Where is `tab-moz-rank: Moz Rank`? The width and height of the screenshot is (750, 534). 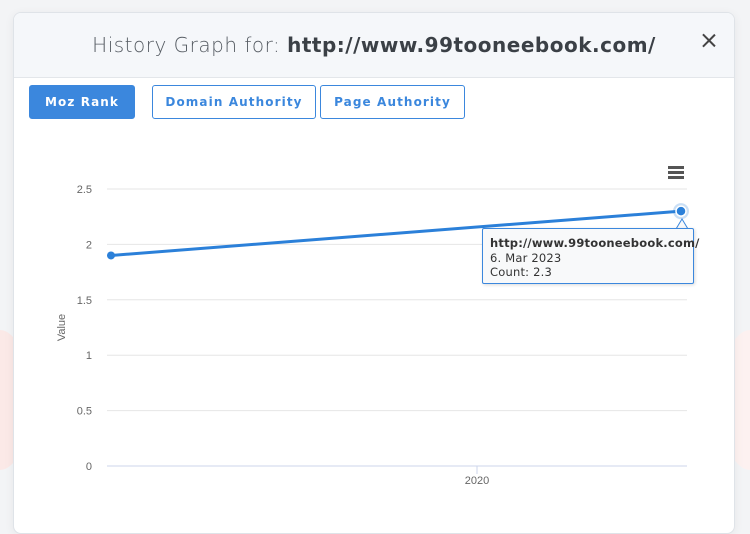 tab-moz-rank: Moz Rank is located at coordinates (82, 102).